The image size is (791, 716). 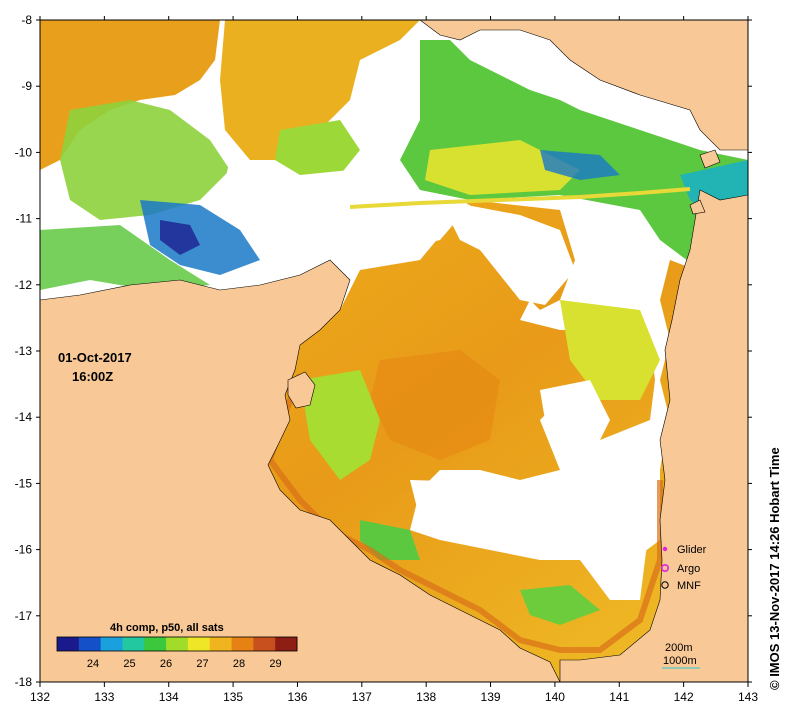 I want to click on x-tick-label: 136, so click(x=297, y=697).